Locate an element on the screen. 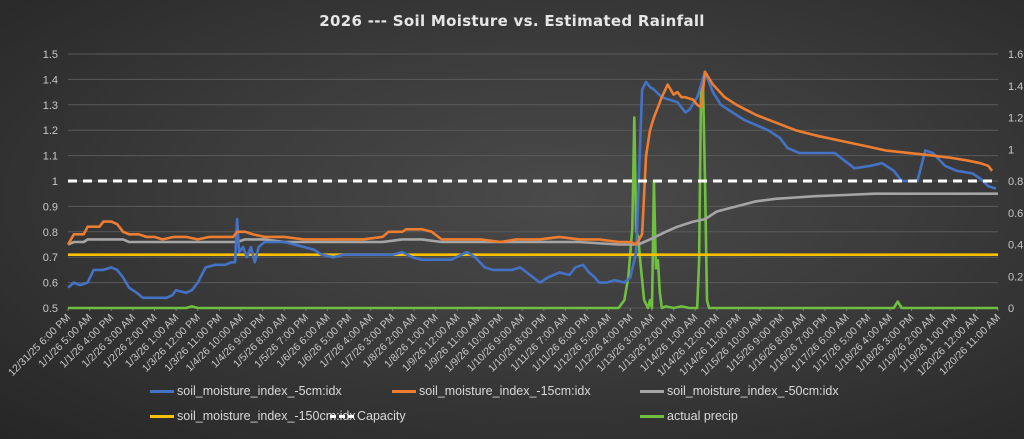 The image size is (1024, 439). left-tick-label: 0.5 is located at coordinates (50, 309).